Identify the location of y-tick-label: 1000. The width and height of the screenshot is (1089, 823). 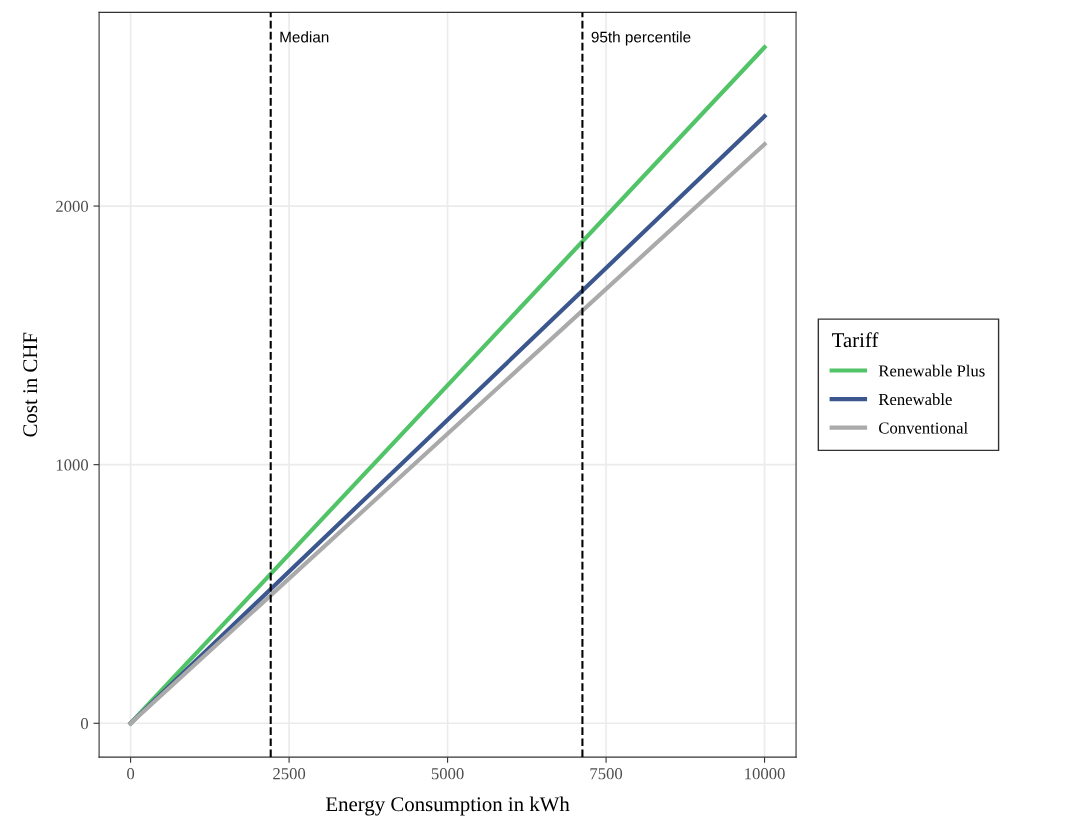
(72, 465).